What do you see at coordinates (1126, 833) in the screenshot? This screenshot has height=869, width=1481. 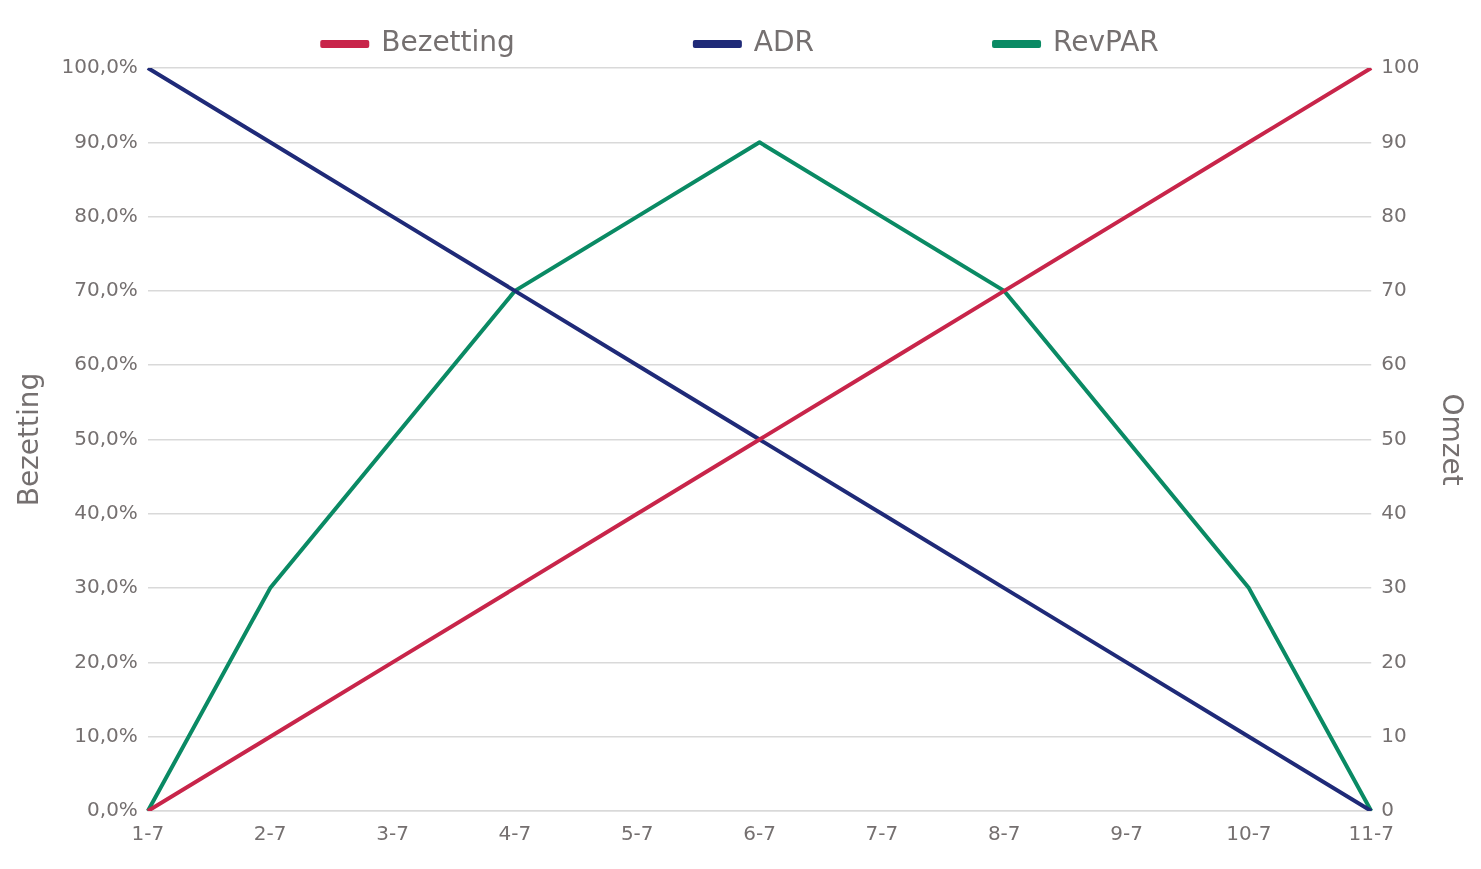 I see `x-tick-label: 9-7` at bounding box center [1126, 833].